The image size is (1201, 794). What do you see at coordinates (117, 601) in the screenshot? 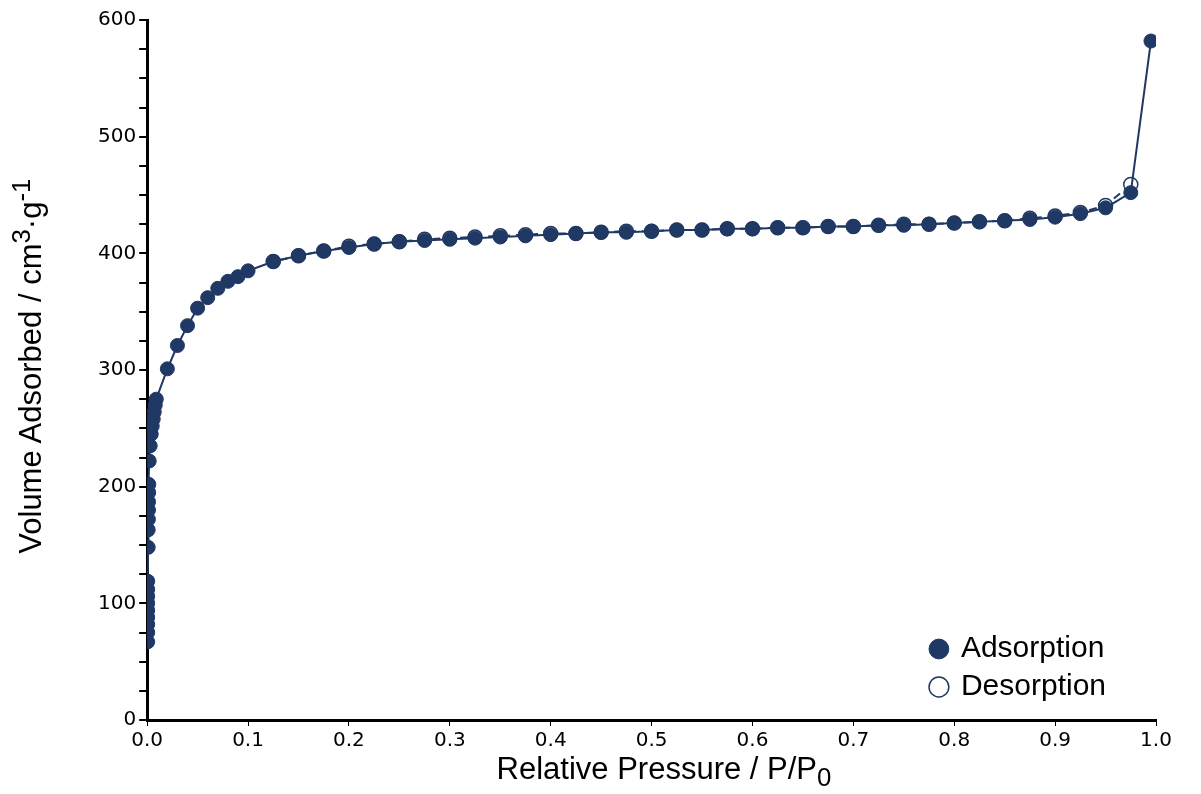
I see `y-tick-label: 100` at bounding box center [117, 601].